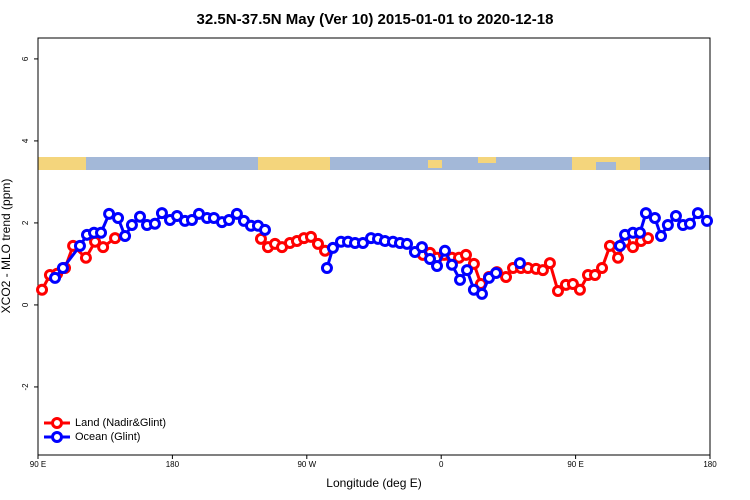 This screenshot has height=500, width=750. I want to click on x-tick-label: 90 W, so click(306, 464).